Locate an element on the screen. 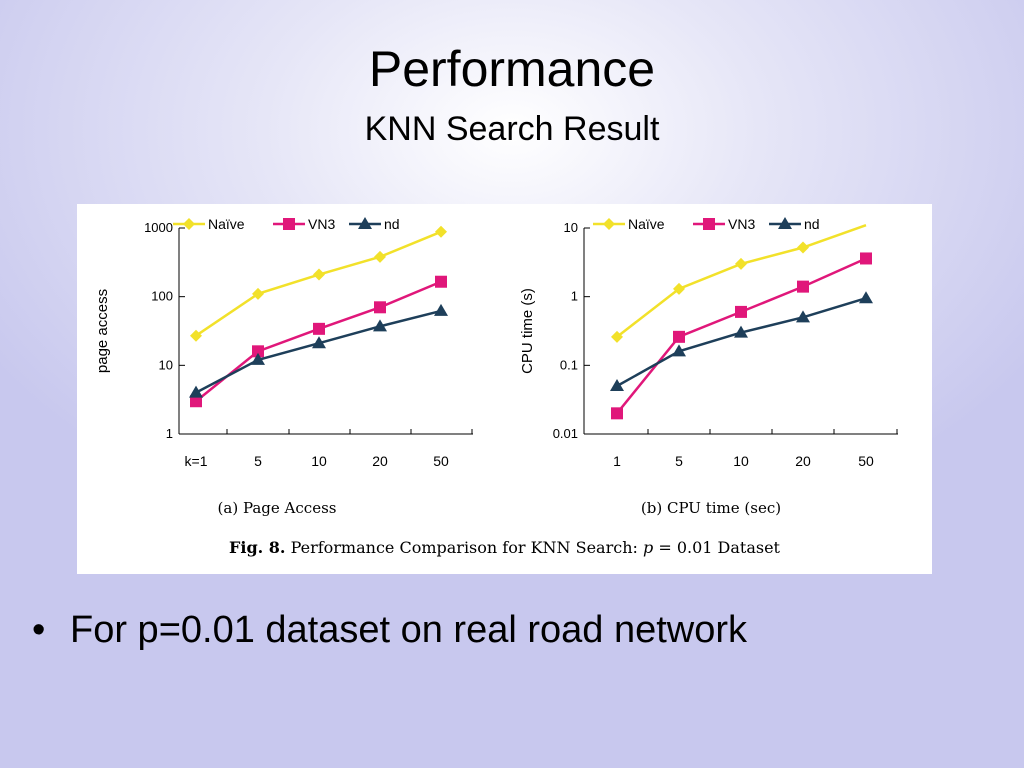 Image resolution: width=1024 pixels, height=768 pixels. chart-1-legend-label-2: nd is located at coordinates (812, 224).